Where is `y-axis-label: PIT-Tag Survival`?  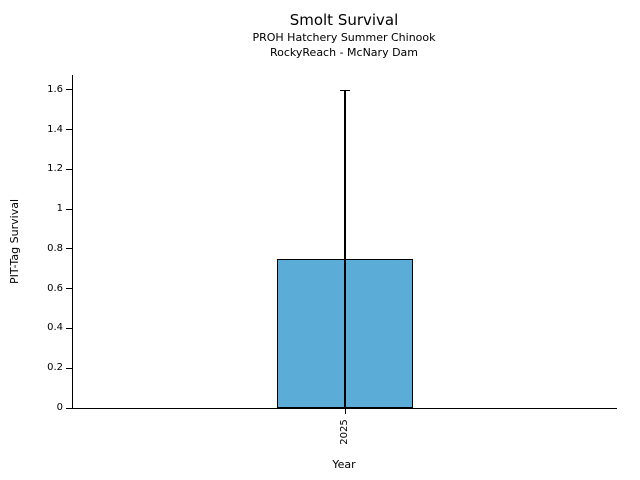 y-axis-label: PIT-Tag Survival is located at coordinates (14, 242).